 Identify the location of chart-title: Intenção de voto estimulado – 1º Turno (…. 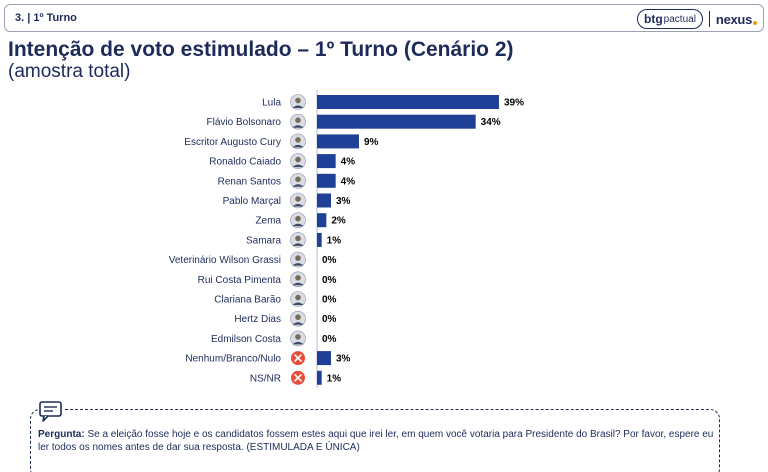
(261, 49).